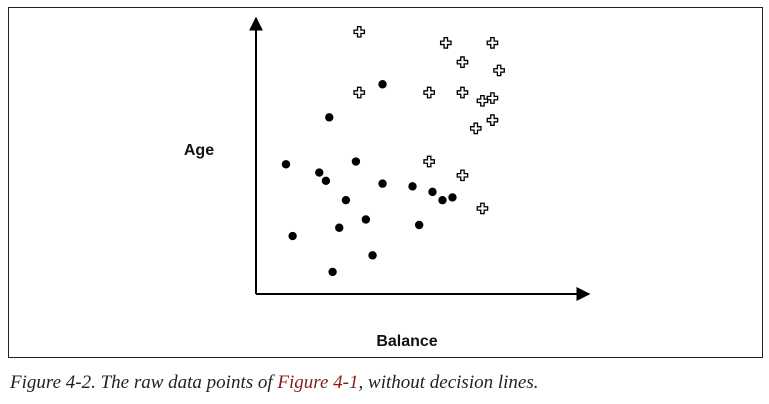 The image size is (769, 404). What do you see at coordinates (318, 382) in the screenshot?
I see `figure-link: Figure 4-1` at bounding box center [318, 382].